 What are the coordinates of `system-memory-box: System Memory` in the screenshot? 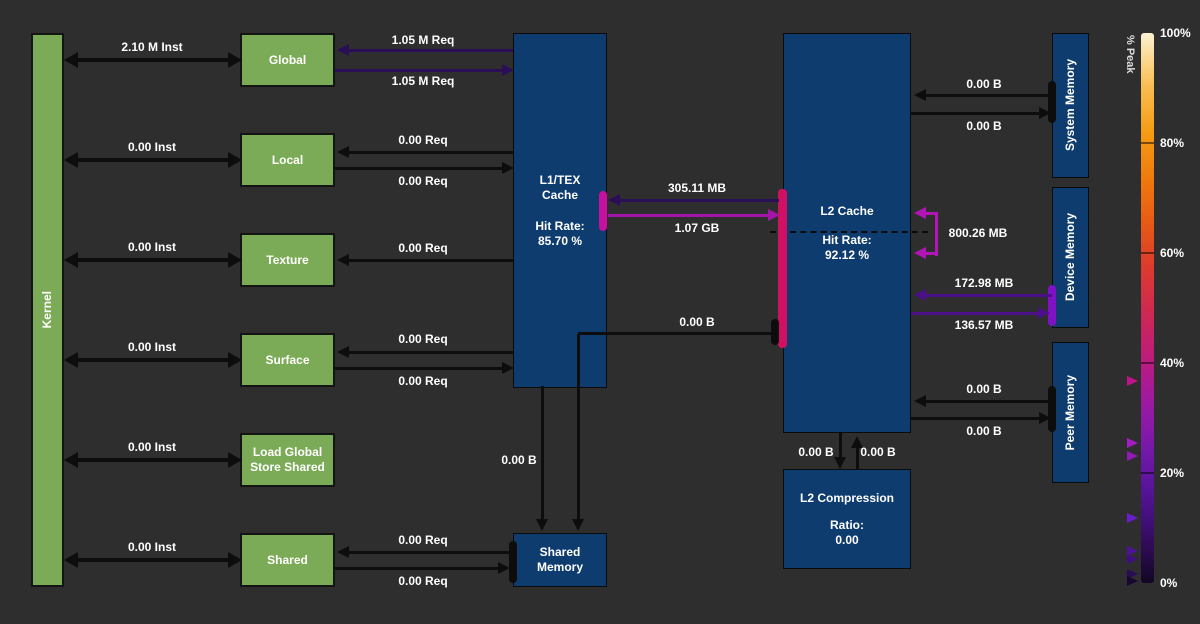 It's located at (1070, 105).